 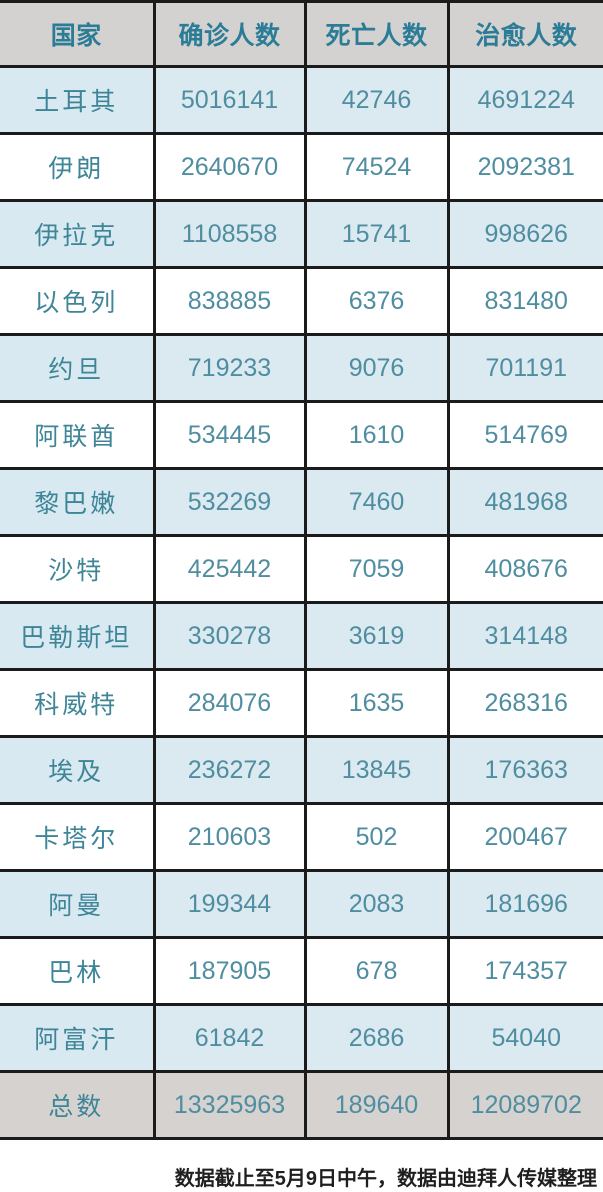 I want to click on cell-deaths: 1635, so click(x=377, y=703).